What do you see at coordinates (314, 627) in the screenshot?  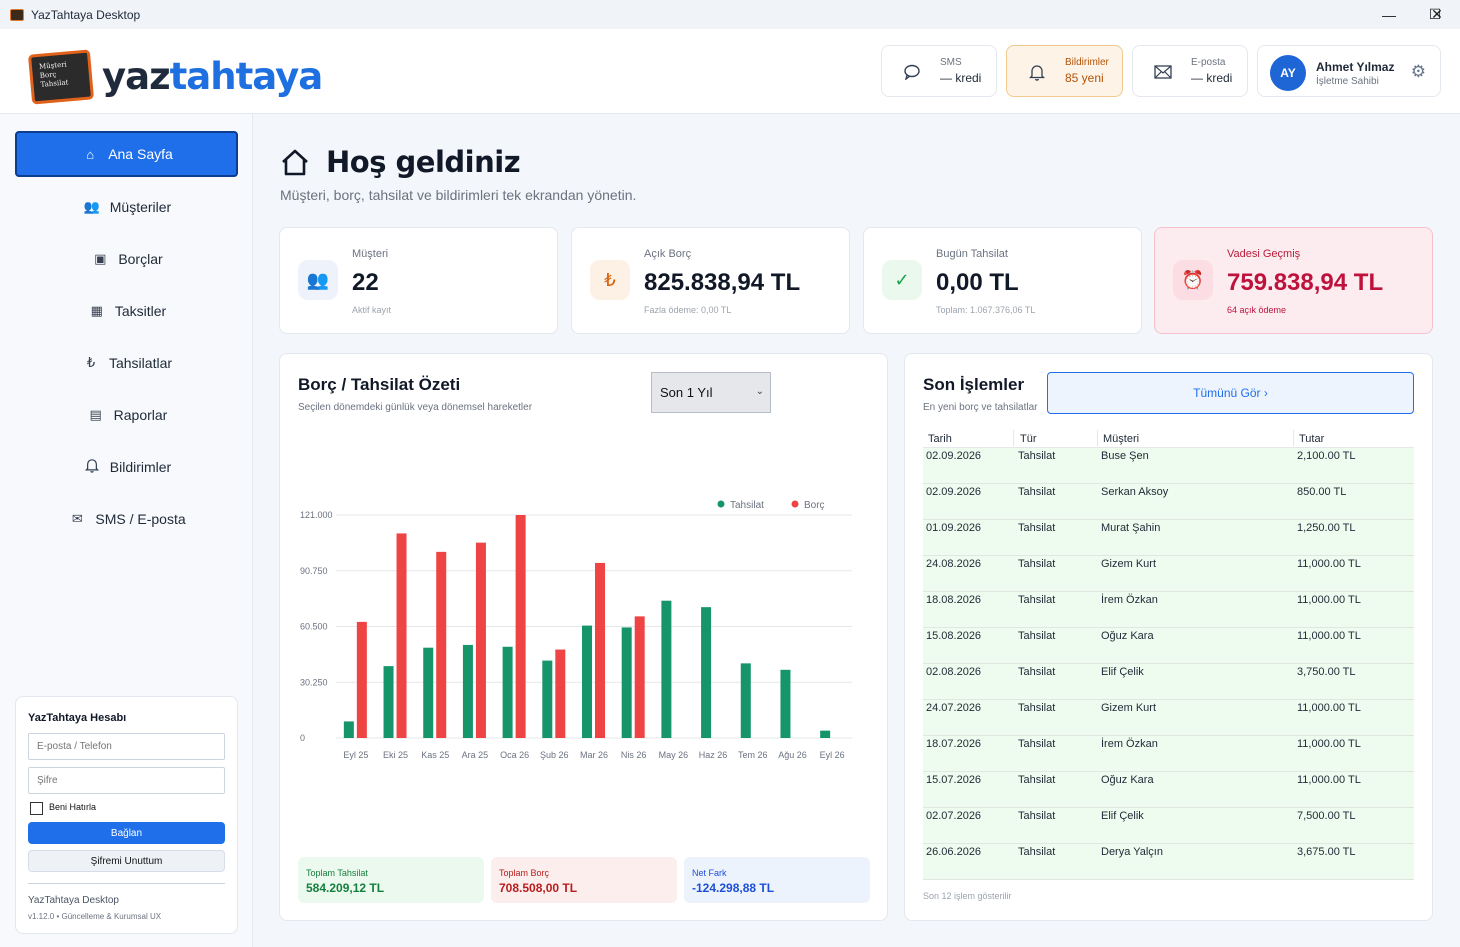 I see `y-tick-label: 60.500` at bounding box center [314, 627].